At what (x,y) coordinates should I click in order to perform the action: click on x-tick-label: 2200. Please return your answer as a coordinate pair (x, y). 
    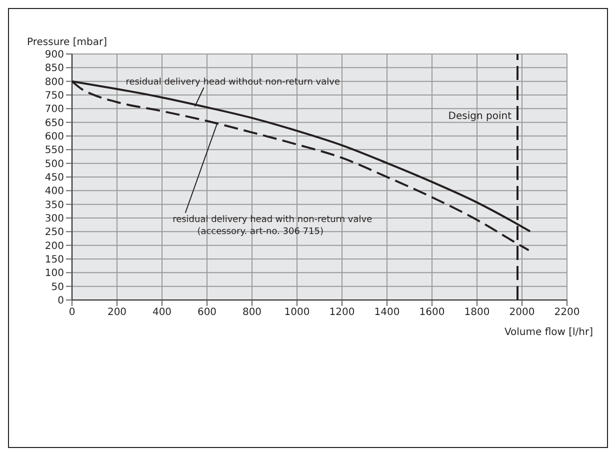
    Looking at the image, I should click on (567, 312).